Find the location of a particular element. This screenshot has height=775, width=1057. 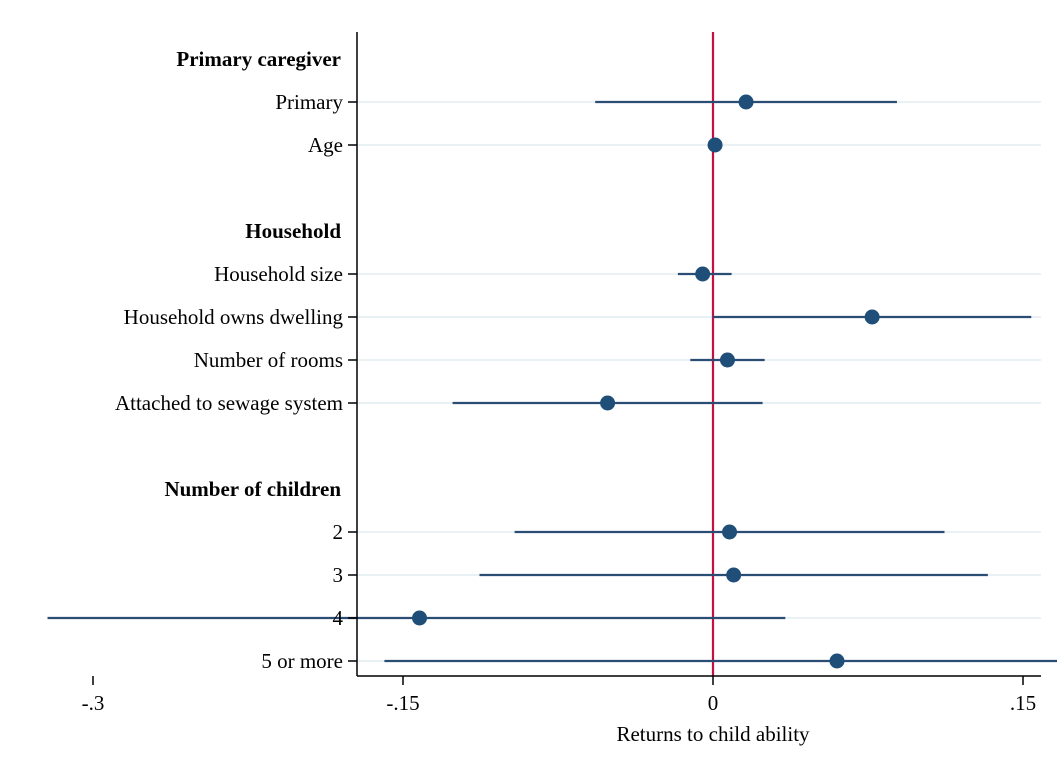

group-heading: Number of children is located at coordinates (252, 489).